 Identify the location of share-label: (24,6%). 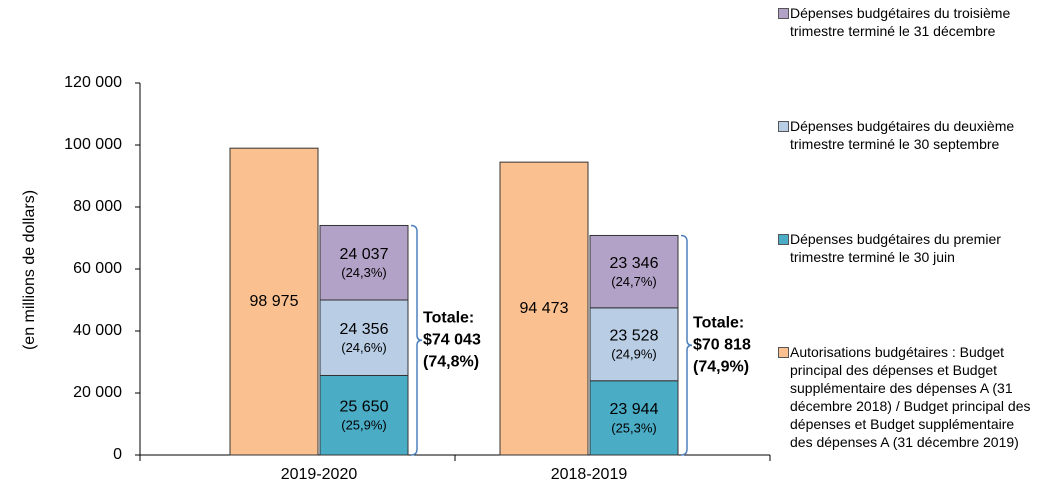
(364, 347).